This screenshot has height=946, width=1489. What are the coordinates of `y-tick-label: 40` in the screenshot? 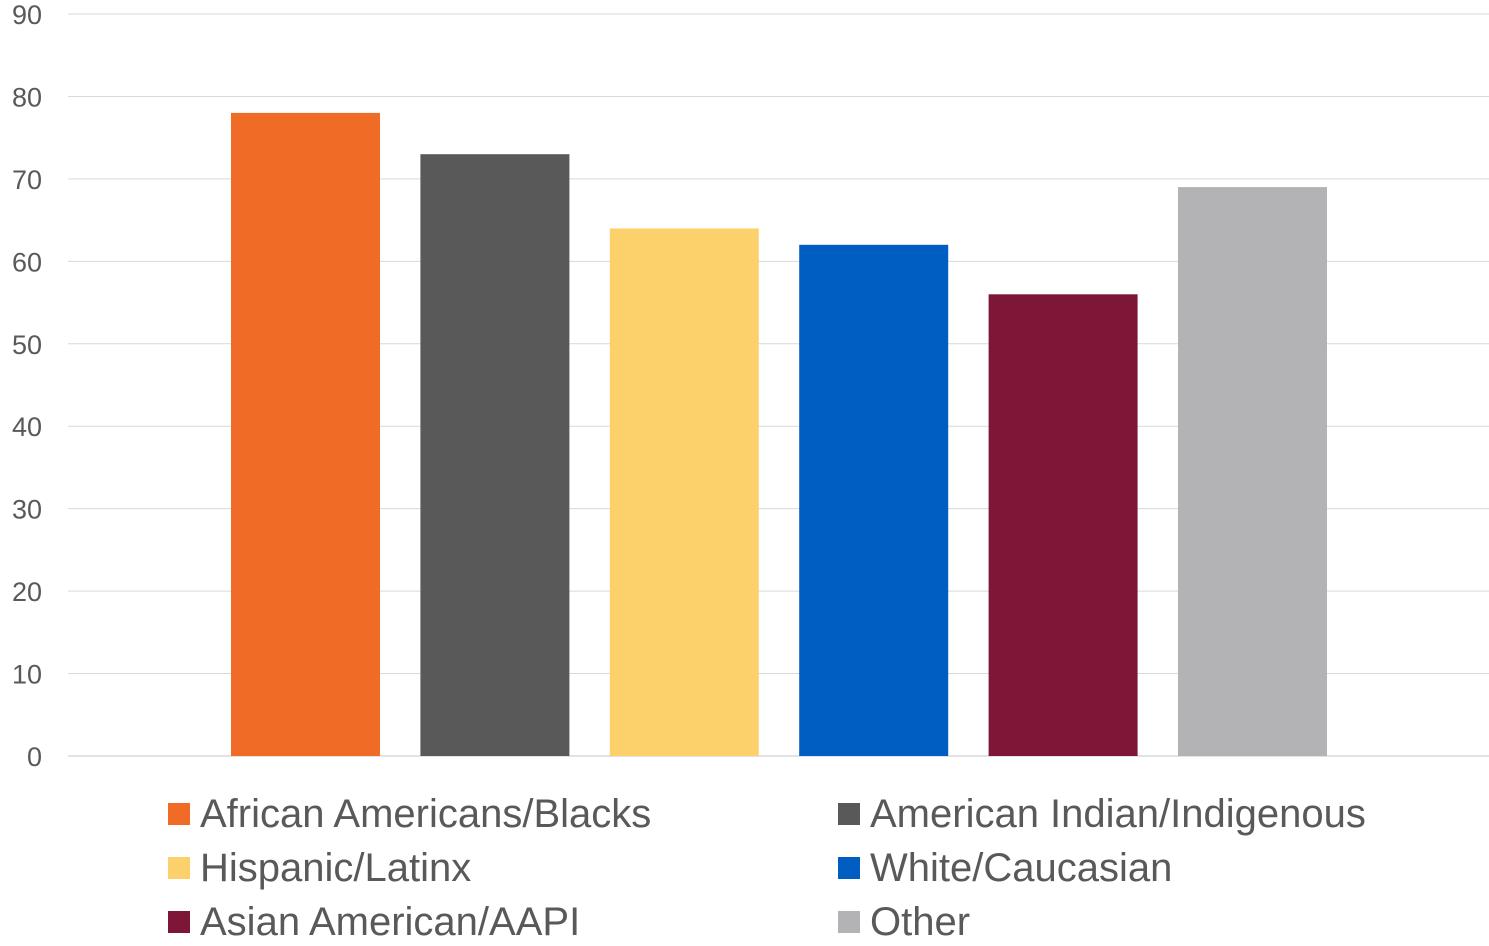 It's located at (27, 427).